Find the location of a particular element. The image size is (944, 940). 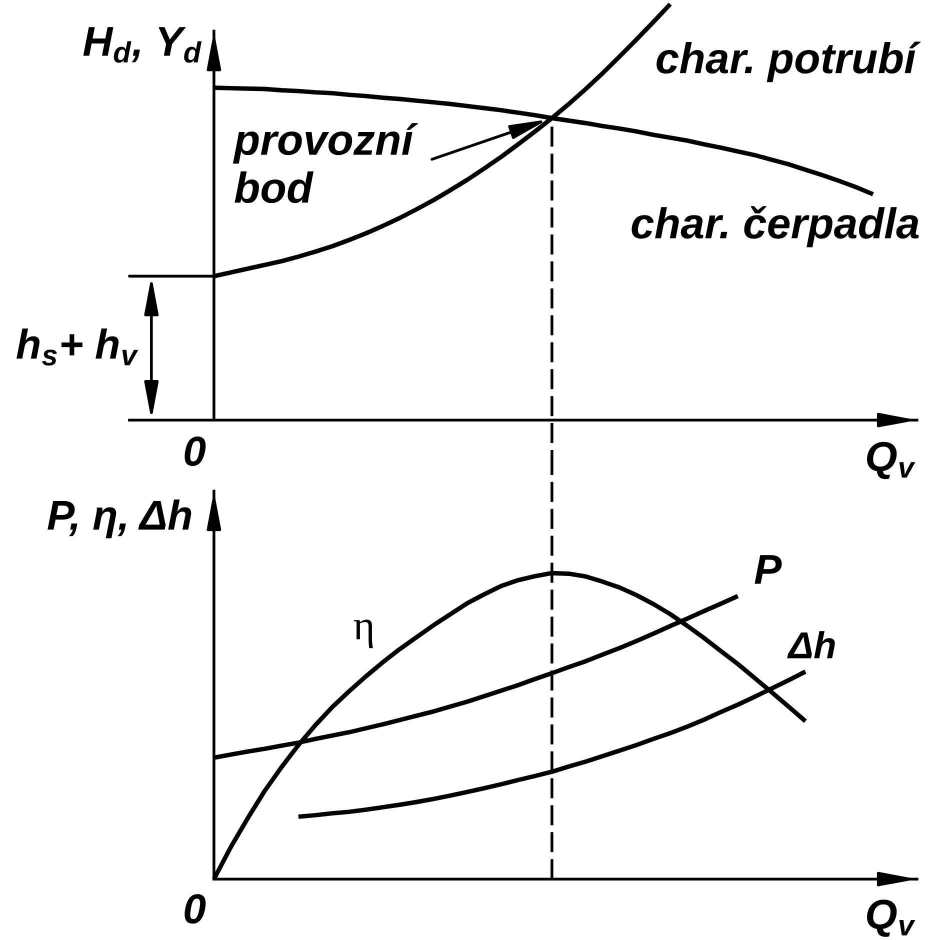

series-label: P is located at coordinates (768, 569).